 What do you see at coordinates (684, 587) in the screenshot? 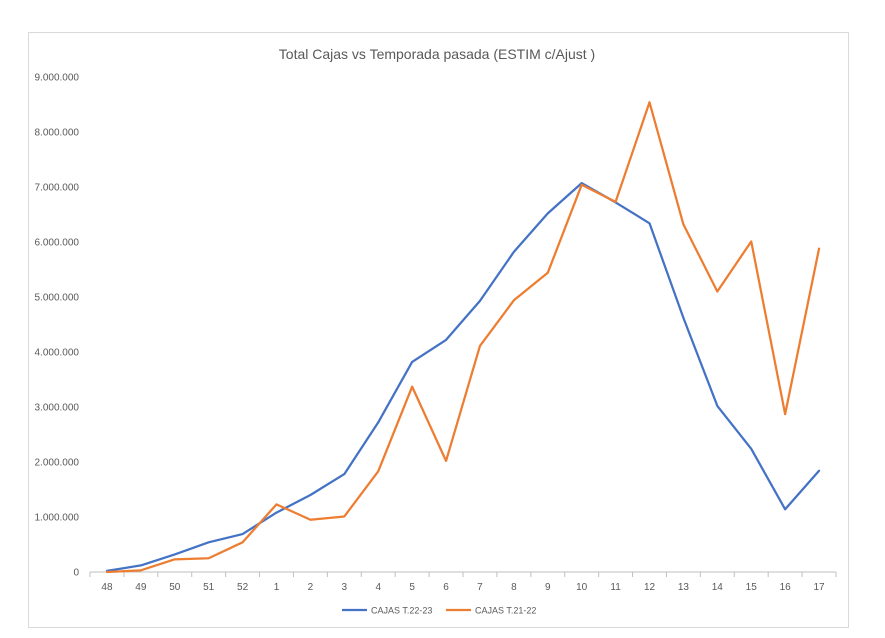
I see `x-tick-label: 13` at bounding box center [684, 587].